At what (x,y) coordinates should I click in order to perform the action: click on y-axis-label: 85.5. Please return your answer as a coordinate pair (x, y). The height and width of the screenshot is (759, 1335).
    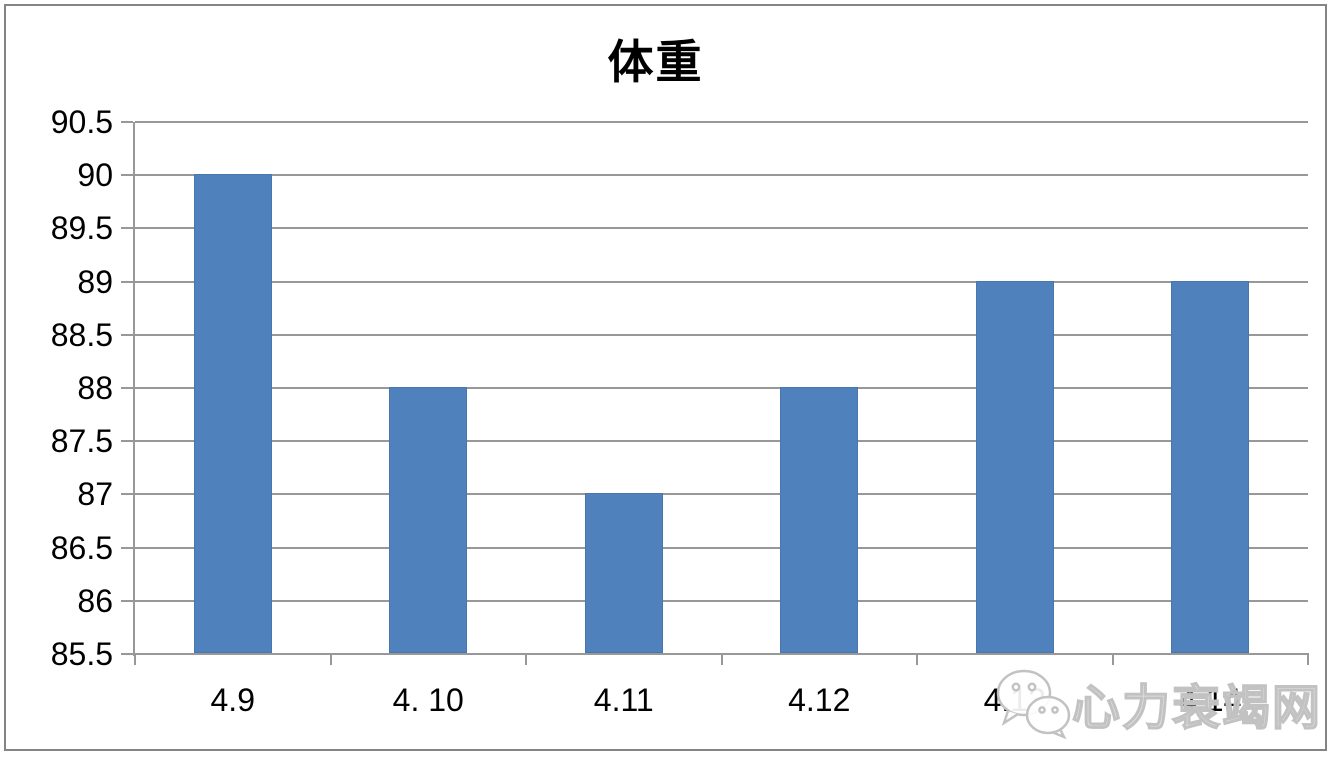
    Looking at the image, I should click on (81, 654).